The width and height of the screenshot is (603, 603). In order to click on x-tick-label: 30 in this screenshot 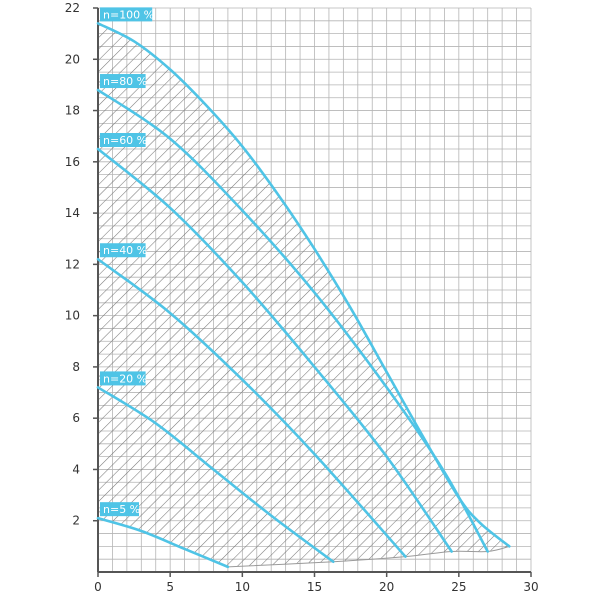, I will do `click(530, 587)`.